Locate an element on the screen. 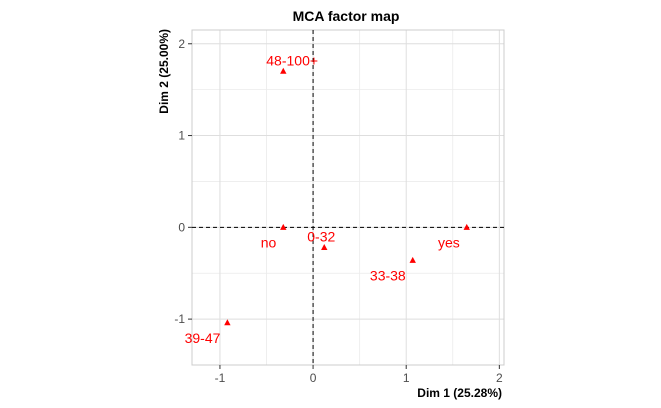  point-label-48-100+: 48-100+ is located at coordinates (292, 60).